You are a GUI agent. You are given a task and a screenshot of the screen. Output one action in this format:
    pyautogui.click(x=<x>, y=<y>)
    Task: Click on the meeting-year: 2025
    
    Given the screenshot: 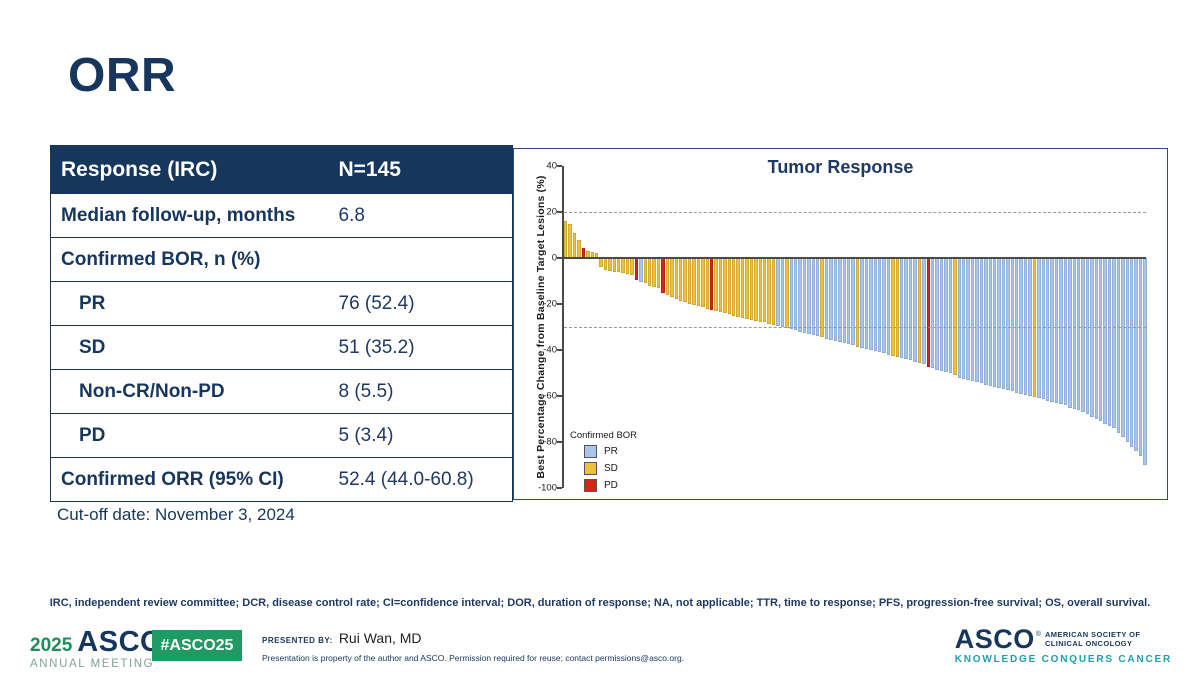 What is the action you would take?
    pyautogui.click(x=51, y=645)
    